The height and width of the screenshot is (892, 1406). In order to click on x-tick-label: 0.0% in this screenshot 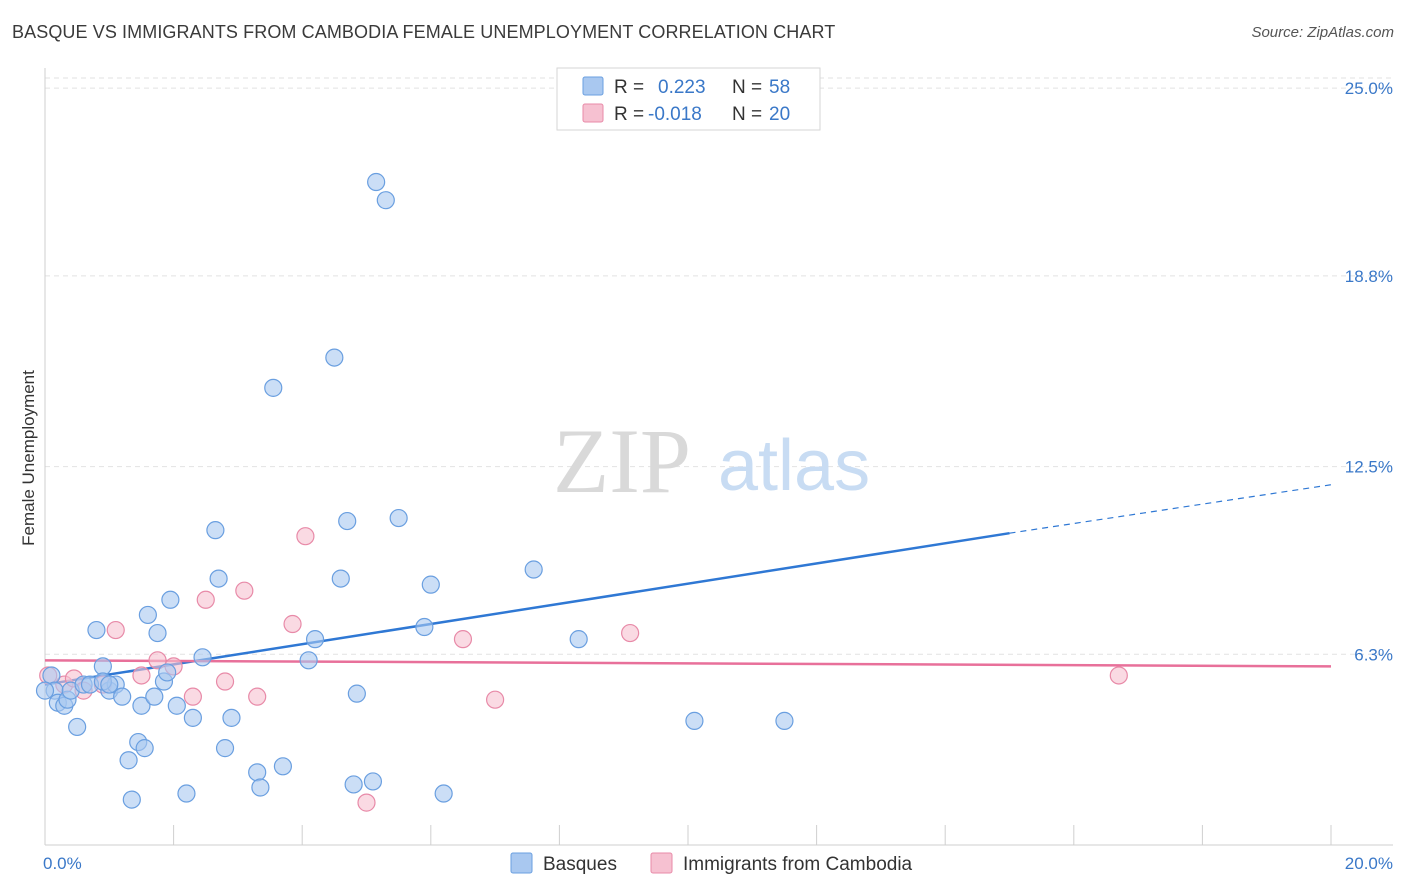, I will do `click(62, 863)`.